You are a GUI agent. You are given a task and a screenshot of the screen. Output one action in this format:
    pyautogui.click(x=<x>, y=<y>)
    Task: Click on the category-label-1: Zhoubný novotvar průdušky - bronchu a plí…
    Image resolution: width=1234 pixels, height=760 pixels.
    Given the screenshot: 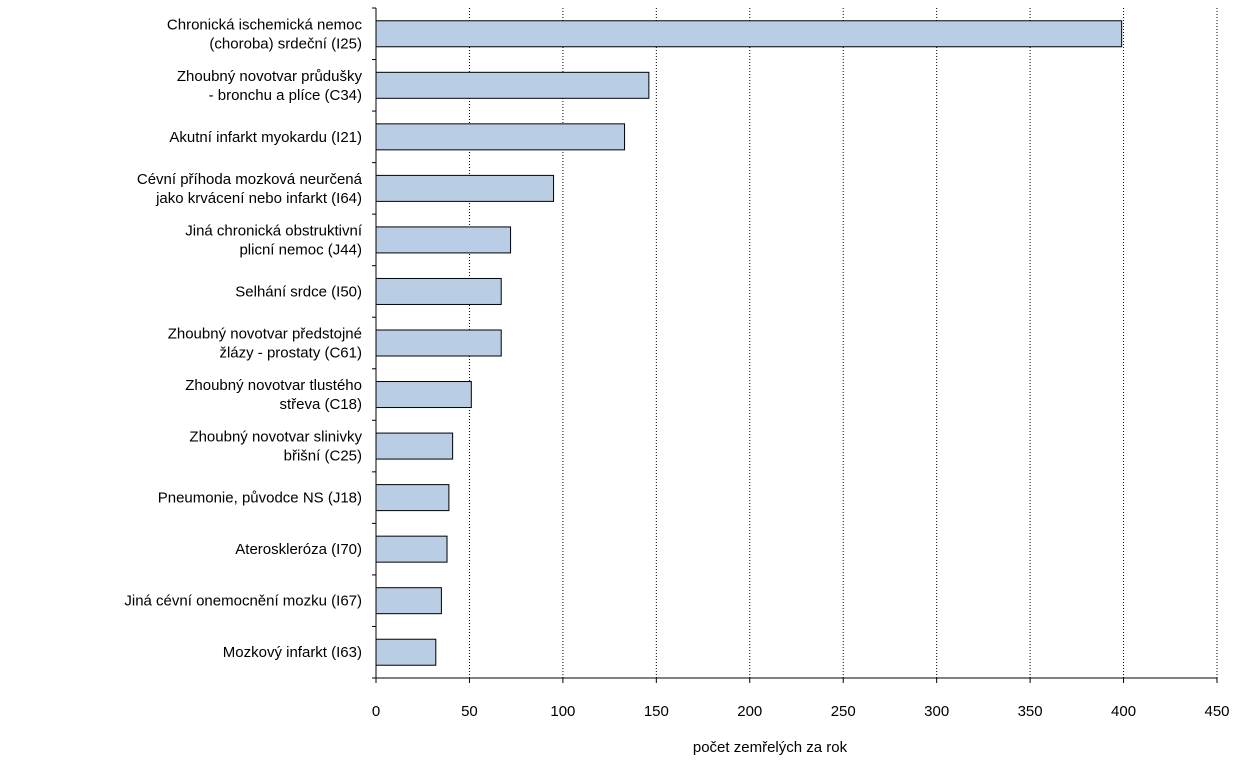 What is the action you would take?
    pyautogui.click(x=270, y=86)
    